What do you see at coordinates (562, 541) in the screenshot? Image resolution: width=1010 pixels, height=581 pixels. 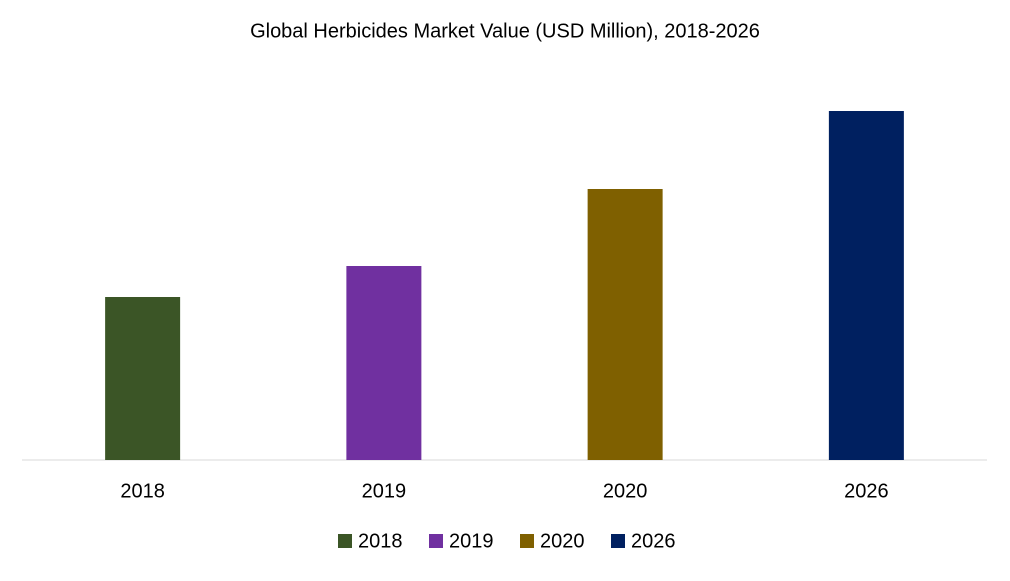 I see `legend-label: 2020` at bounding box center [562, 541].